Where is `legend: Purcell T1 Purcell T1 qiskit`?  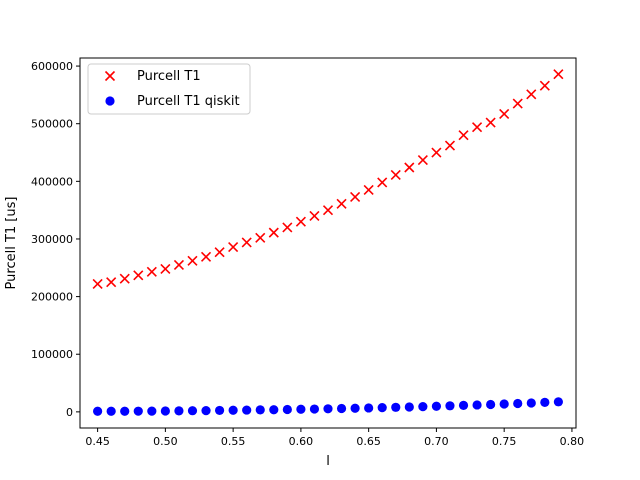
legend: Purcell T1 Purcell T1 qiskit is located at coordinates (169, 89).